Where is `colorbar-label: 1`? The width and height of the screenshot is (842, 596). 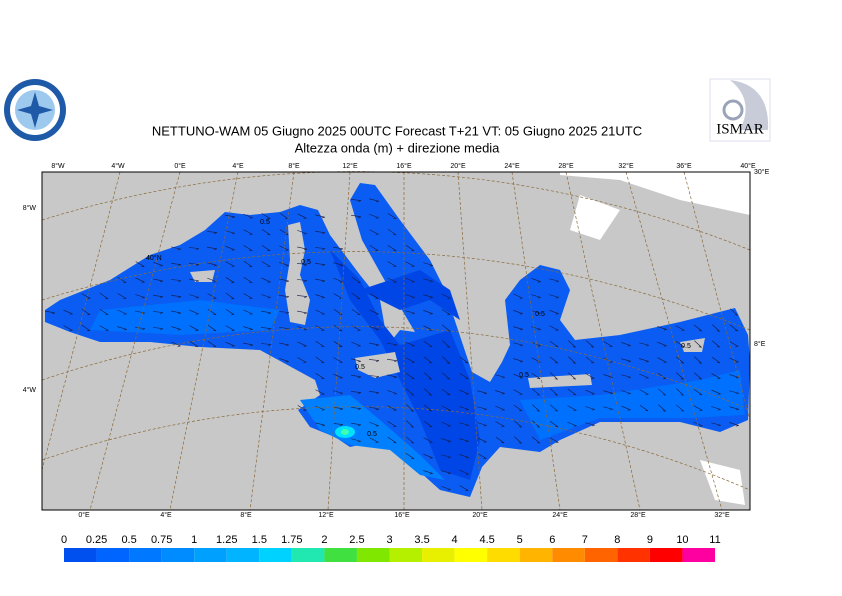
colorbar-label: 1 is located at coordinates (194, 540).